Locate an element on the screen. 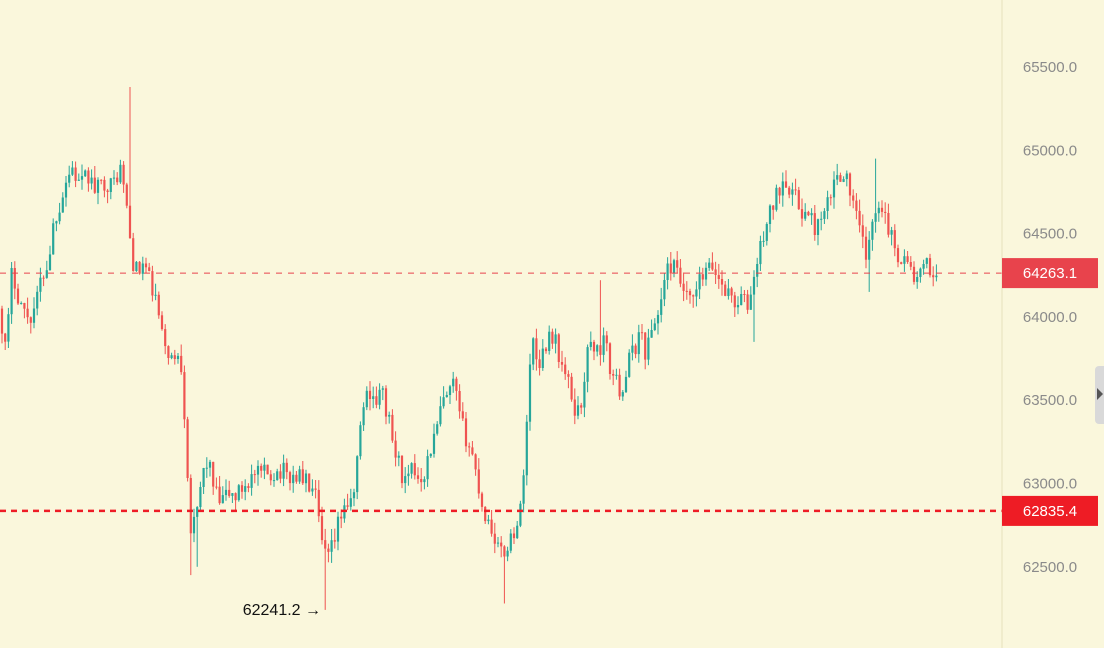 The image size is (1104, 648). y-tick-label: 64000.0 is located at coordinates (1050, 317).